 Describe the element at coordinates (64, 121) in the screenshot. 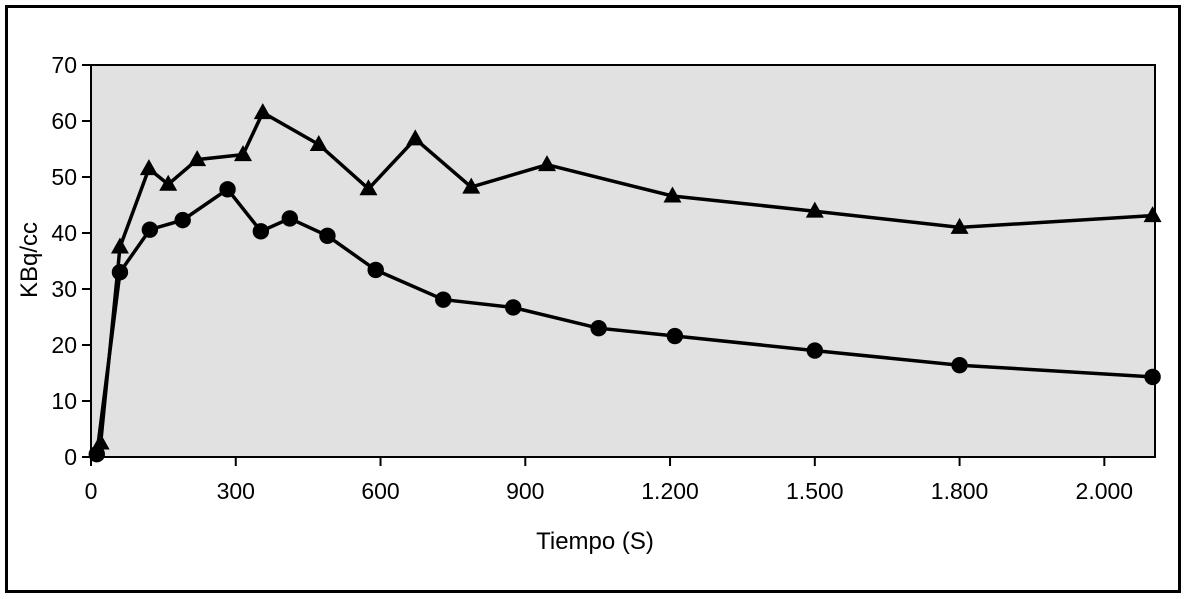

I see `y-tick-label: 60` at that location.